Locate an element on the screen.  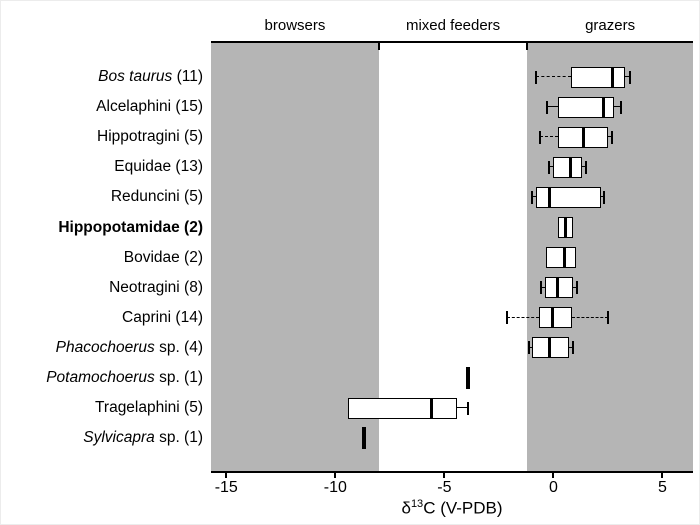
category-label-rest: Tragelaphini (5) is located at coordinates (149, 408).